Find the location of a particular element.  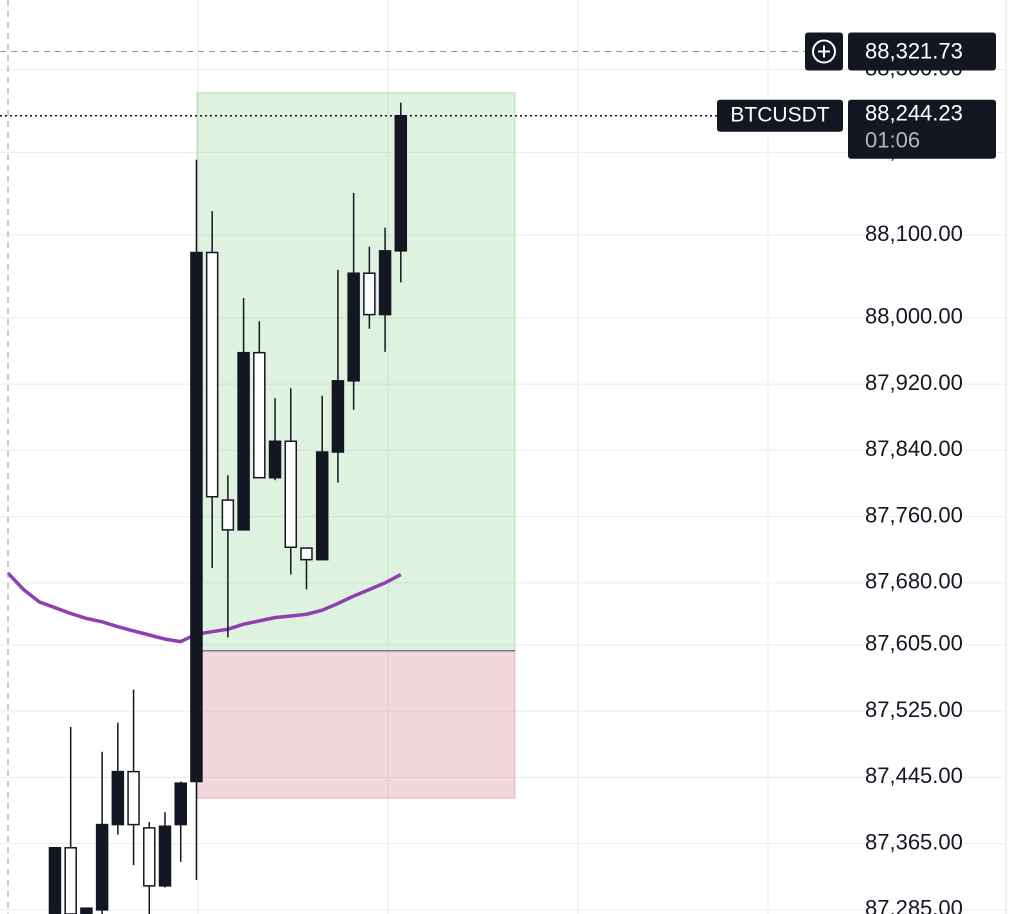

countdown: 01:06 is located at coordinates (892, 140).